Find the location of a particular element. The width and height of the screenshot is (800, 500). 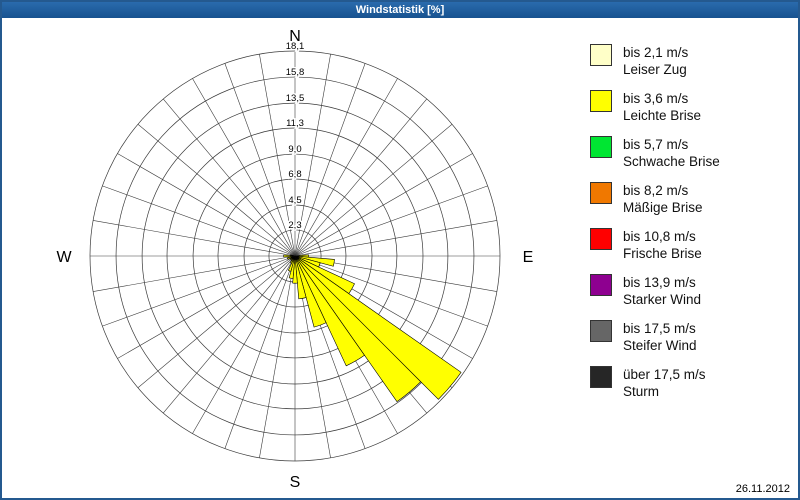

legend-speed: bis 2,1 m/s is located at coordinates (656, 52).